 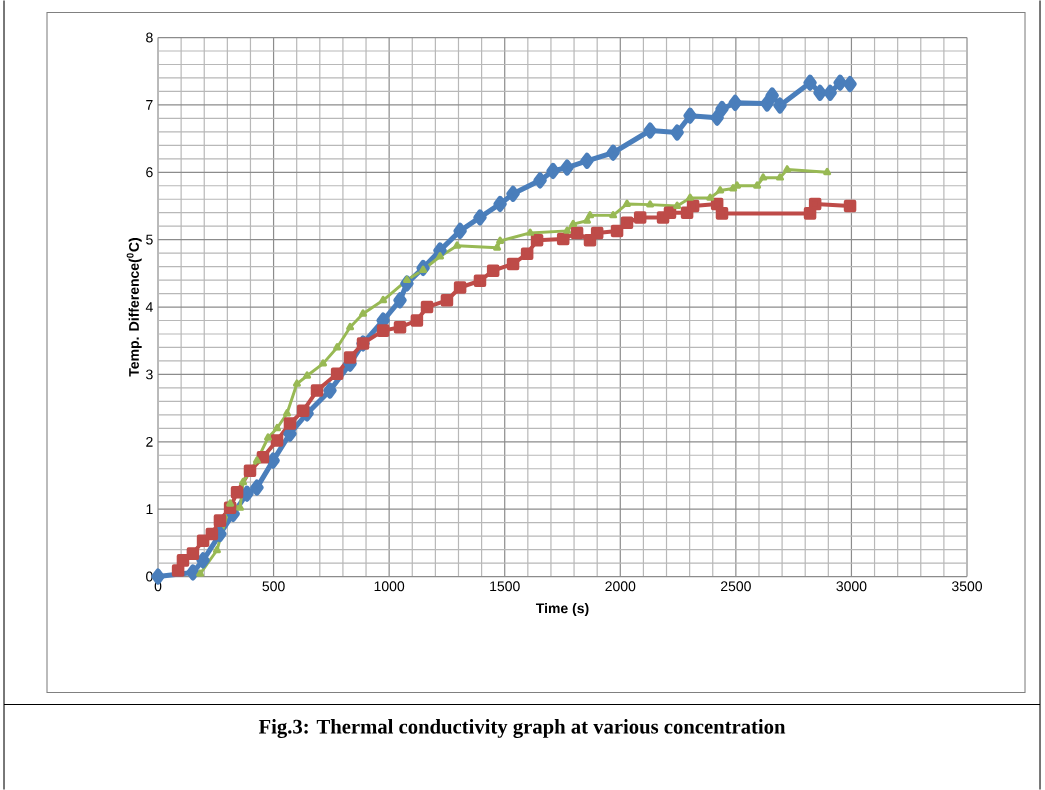 I want to click on x-axis-title: Time (s), so click(x=562, y=609).